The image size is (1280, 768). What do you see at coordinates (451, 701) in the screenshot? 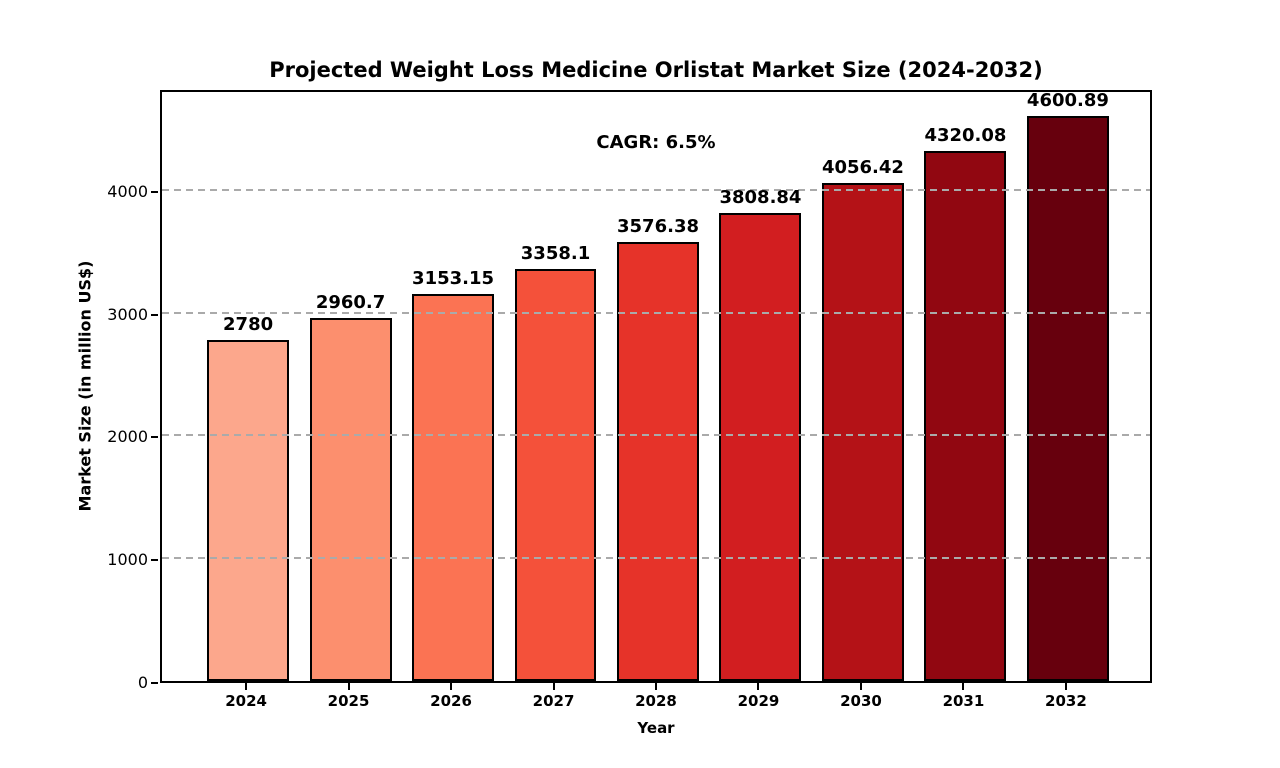
I see `x-tick-label-2026: 2026` at bounding box center [451, 701].